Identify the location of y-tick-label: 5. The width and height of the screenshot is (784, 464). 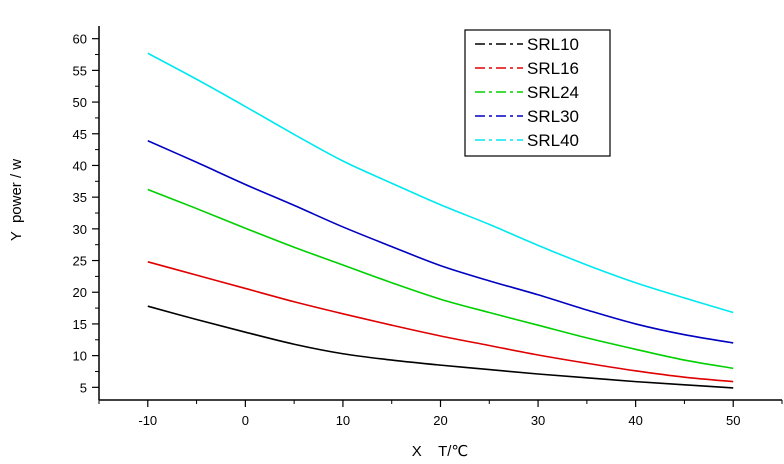
(83, 387).